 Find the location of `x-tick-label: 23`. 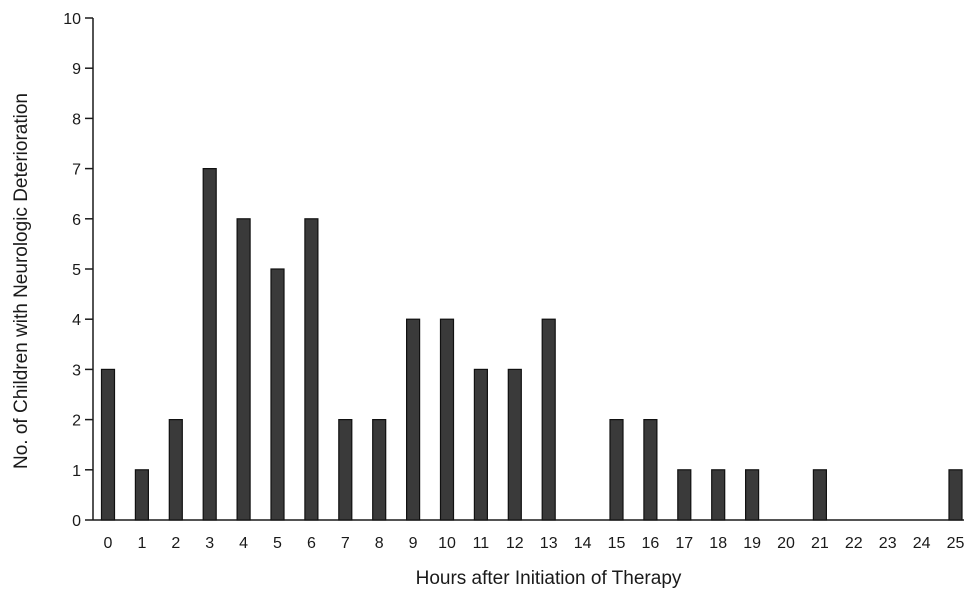

x-tick-label: 23 is located at coordinates (888, 543).